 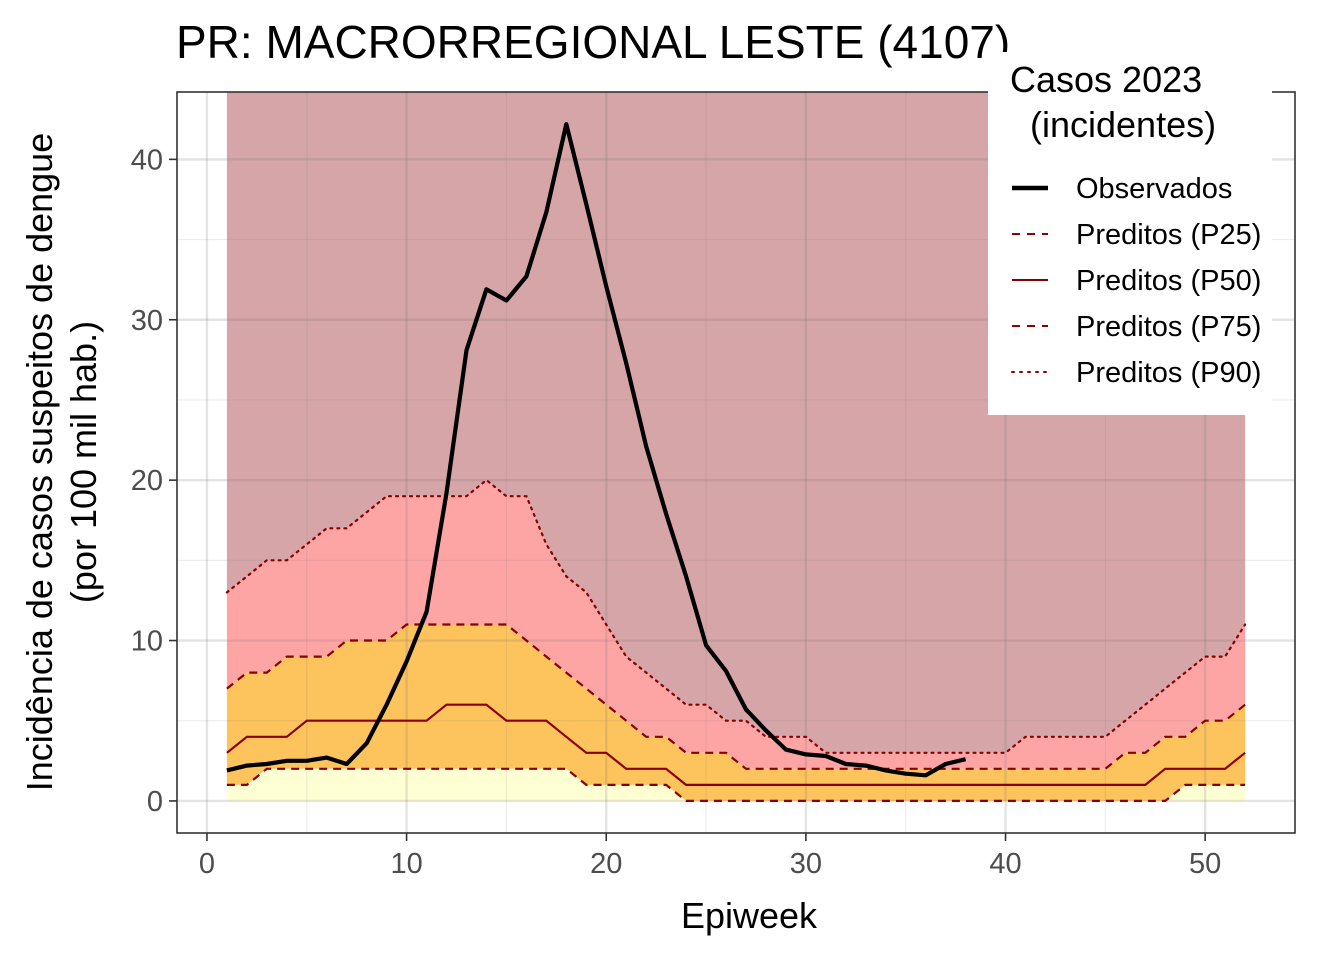 I want to click on x-tick-label: 40, so click(x=1005, y=864).